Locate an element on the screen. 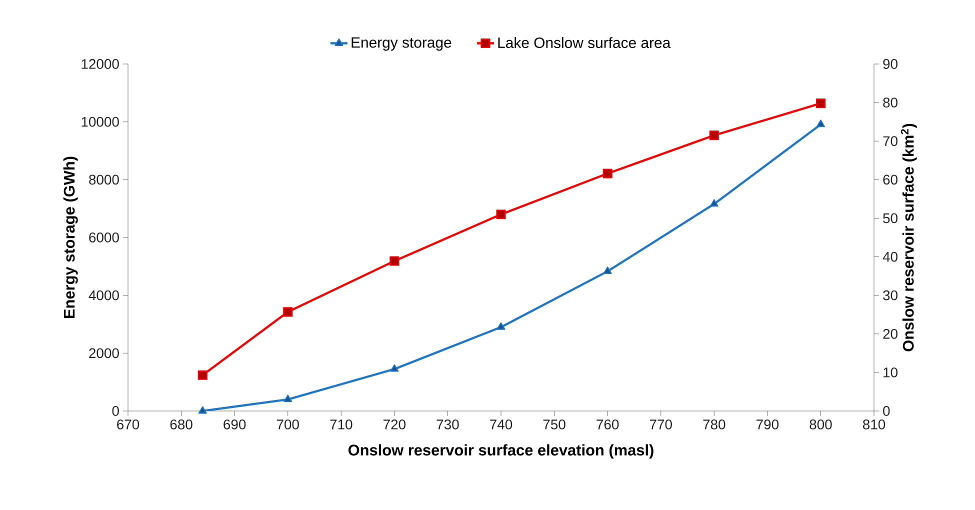  y-tick-label: 6000 is located at coordinates (104, 237).